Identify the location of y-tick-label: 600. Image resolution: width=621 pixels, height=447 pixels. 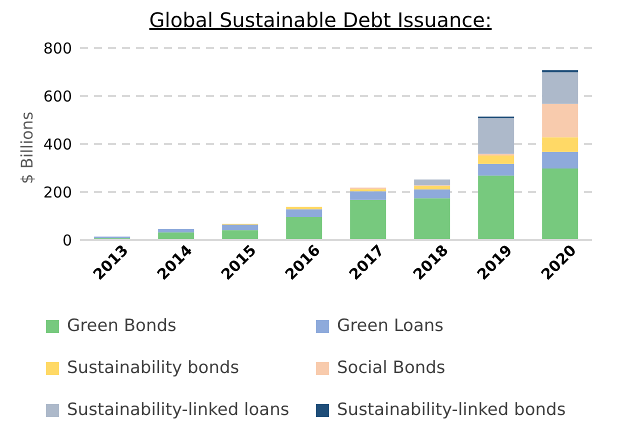
(57, 96).